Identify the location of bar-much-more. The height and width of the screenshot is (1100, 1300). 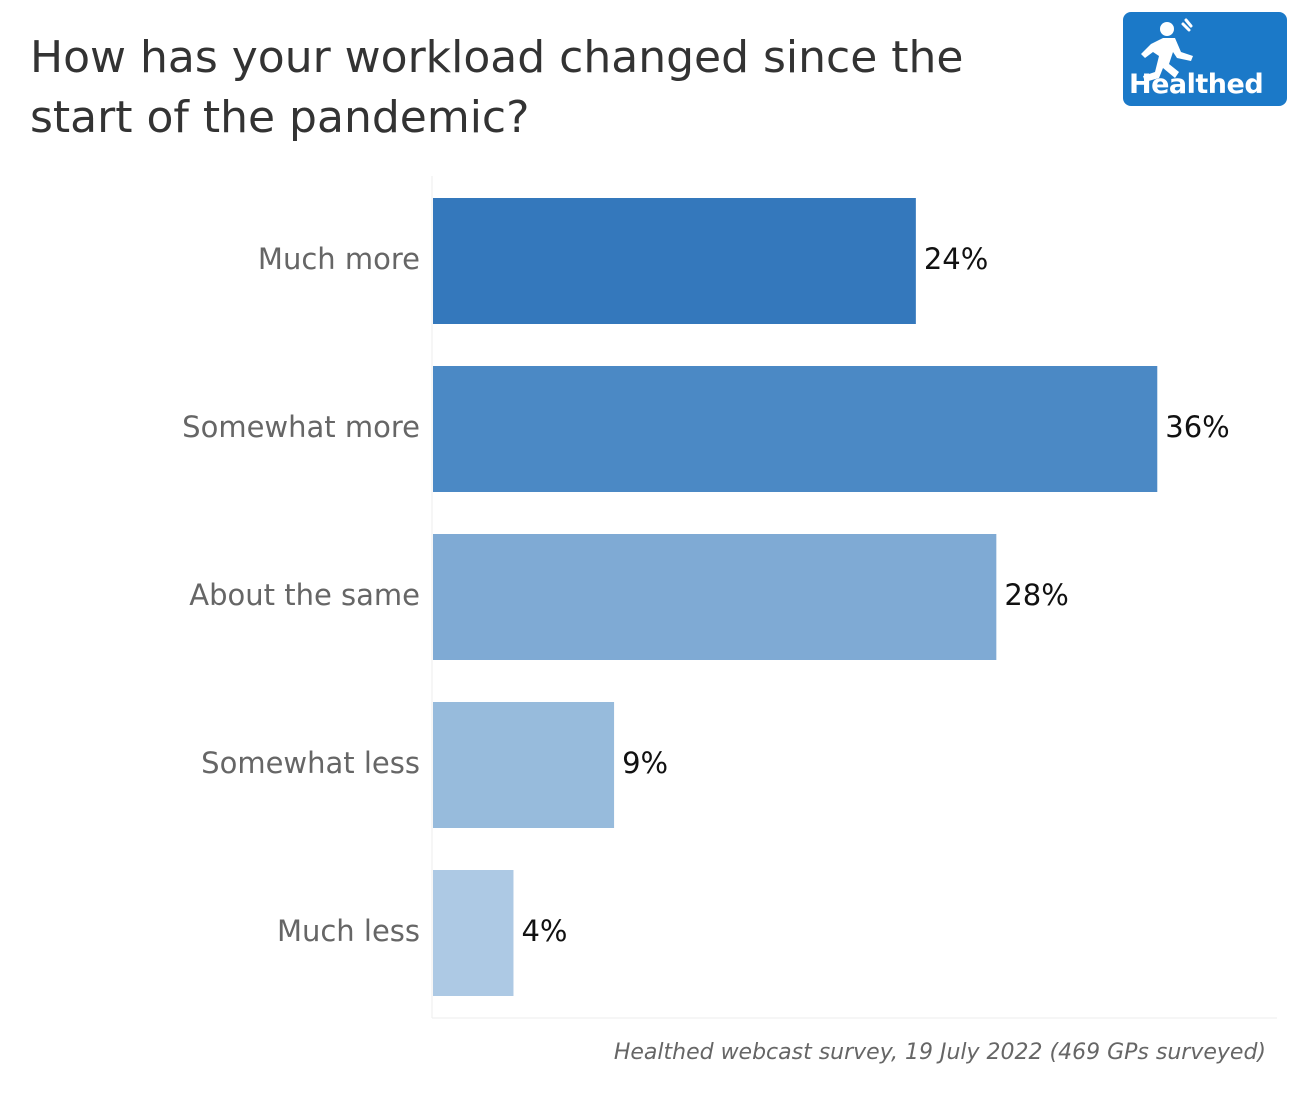
(674, 261).